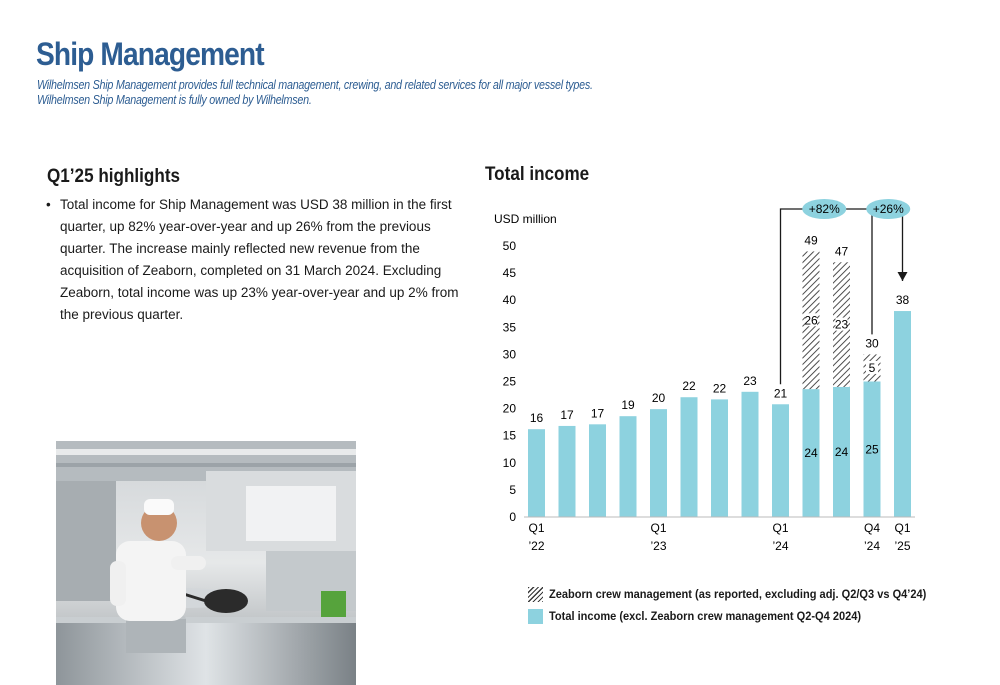 The image size is (1000, 685). I want to click on growth-annotations: +82% +26%, so click(845, 292).